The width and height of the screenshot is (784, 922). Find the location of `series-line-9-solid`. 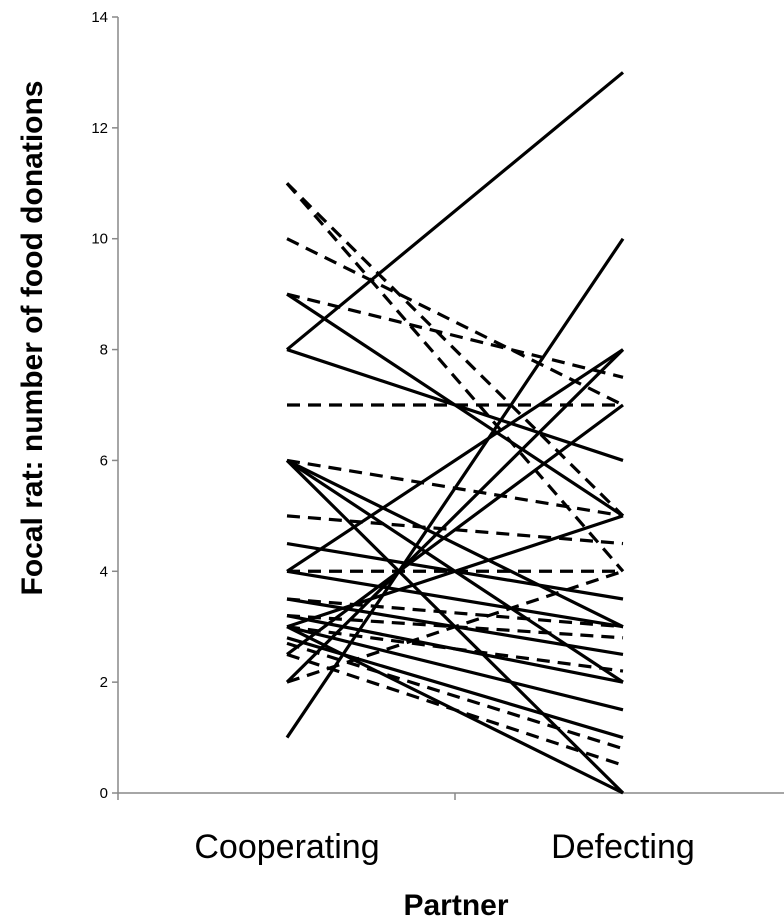

series-line-9-solid is located at coordinates (455, 460).